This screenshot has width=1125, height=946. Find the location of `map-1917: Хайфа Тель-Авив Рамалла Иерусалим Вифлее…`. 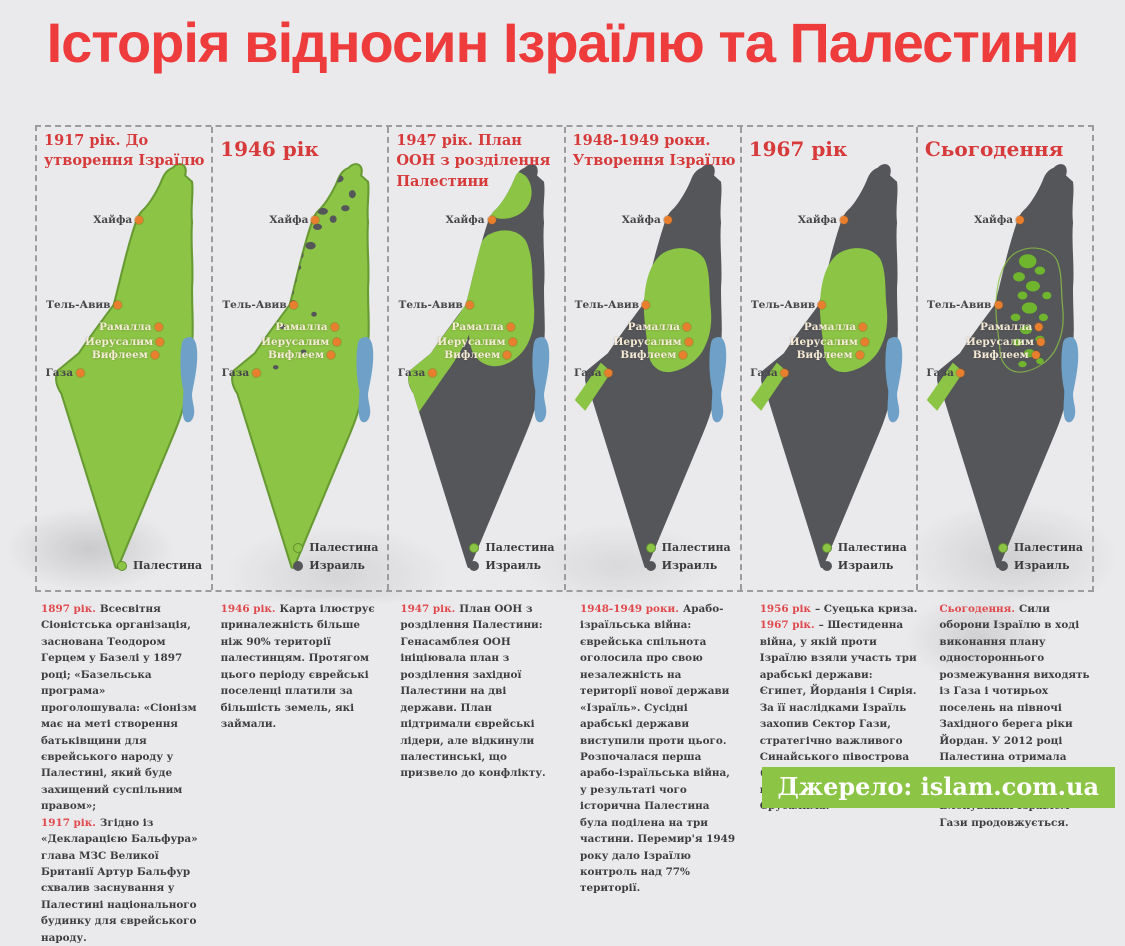

map-1917: Хайфа Тель-Авив Рамалла Иерусалим Вифлее… is located at coordinates (124, 373).